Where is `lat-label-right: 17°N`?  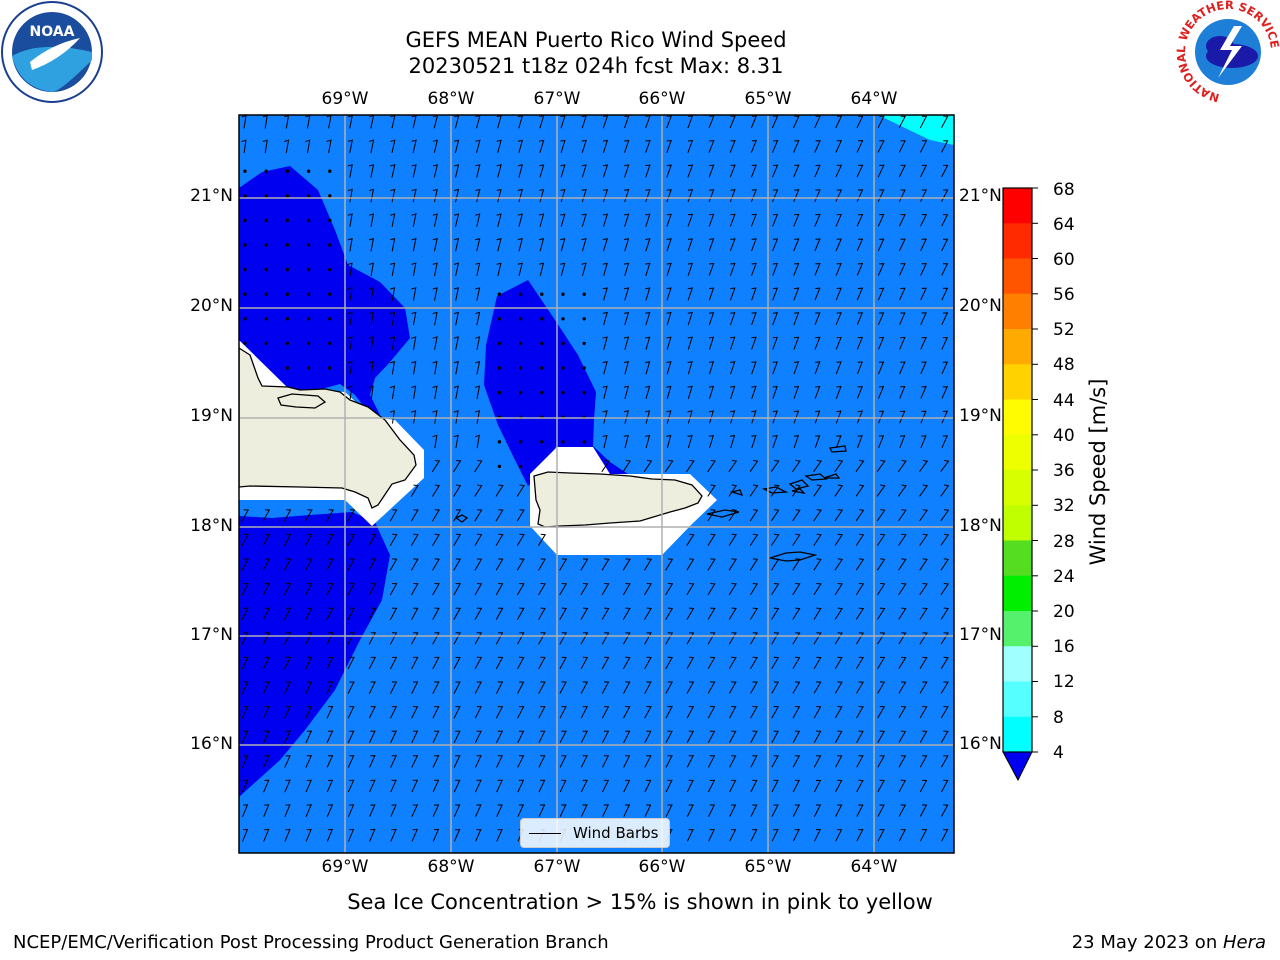
lat-label-right: 17°N is located at coordinates (980, 635).